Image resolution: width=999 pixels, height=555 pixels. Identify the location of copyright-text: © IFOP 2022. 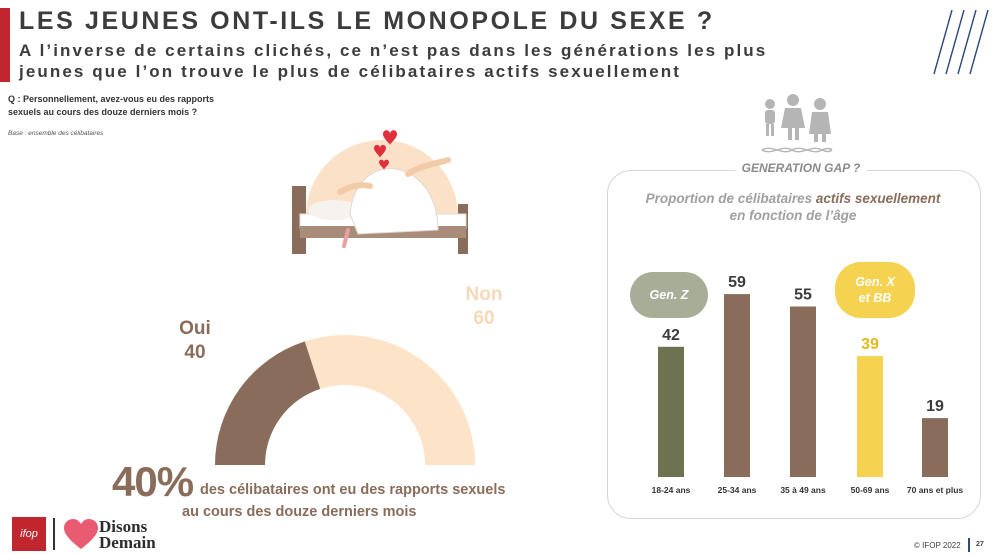
(937, 545).